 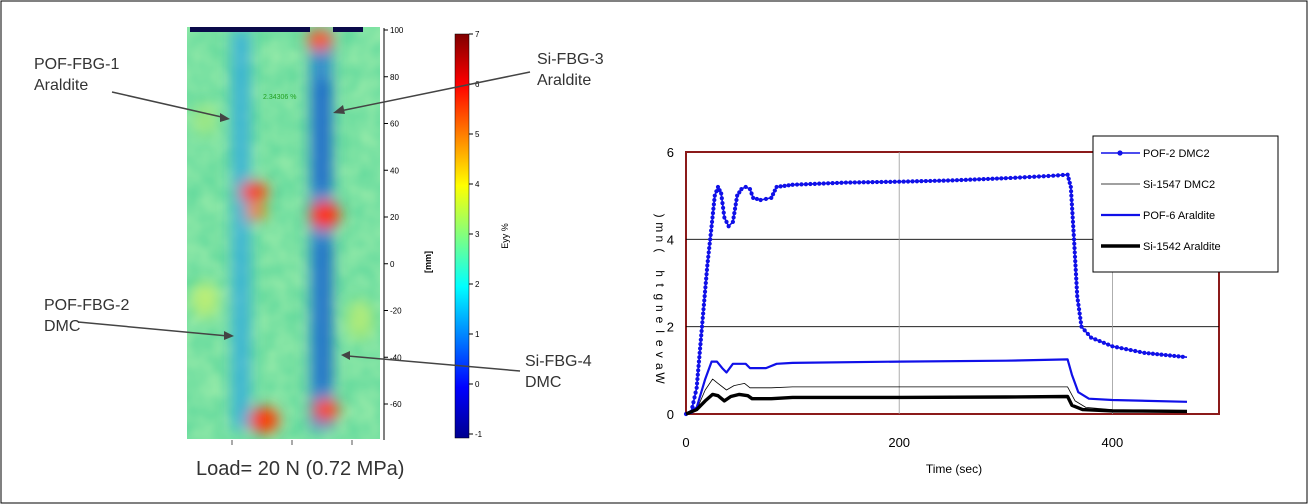 What do you see at coordinates (1120, 153) in the screenshot?
I see `legend-marker` at bounding box center [1120, 153].